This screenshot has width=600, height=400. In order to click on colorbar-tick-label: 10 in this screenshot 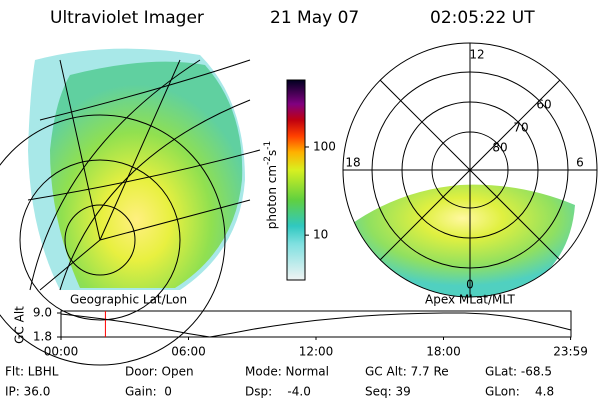, I will do `click(320, 235)`.